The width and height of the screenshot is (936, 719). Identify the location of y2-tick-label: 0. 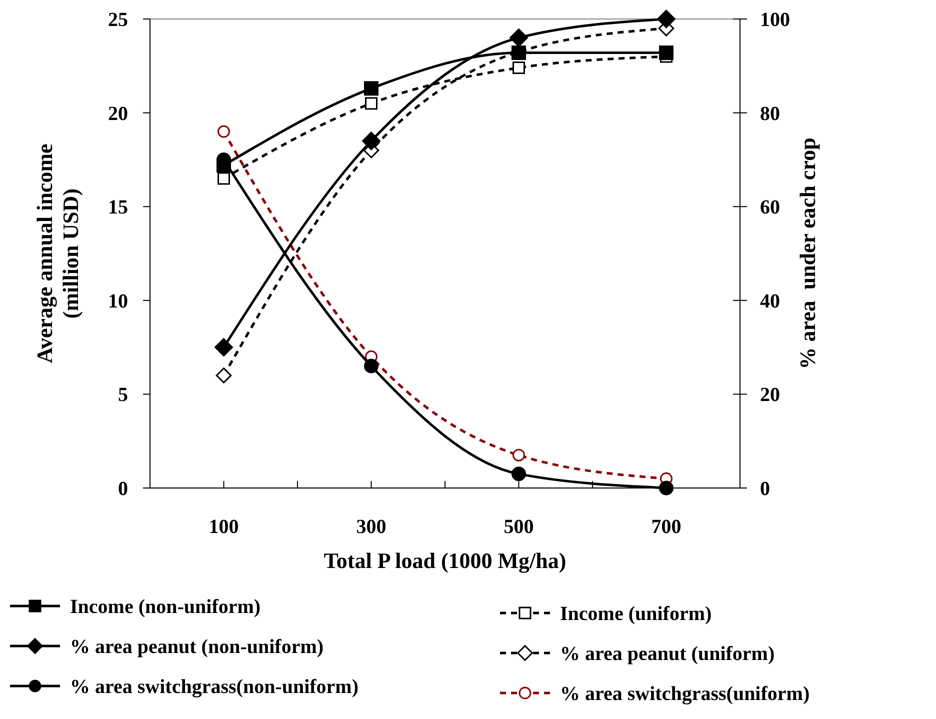
(765, 489).